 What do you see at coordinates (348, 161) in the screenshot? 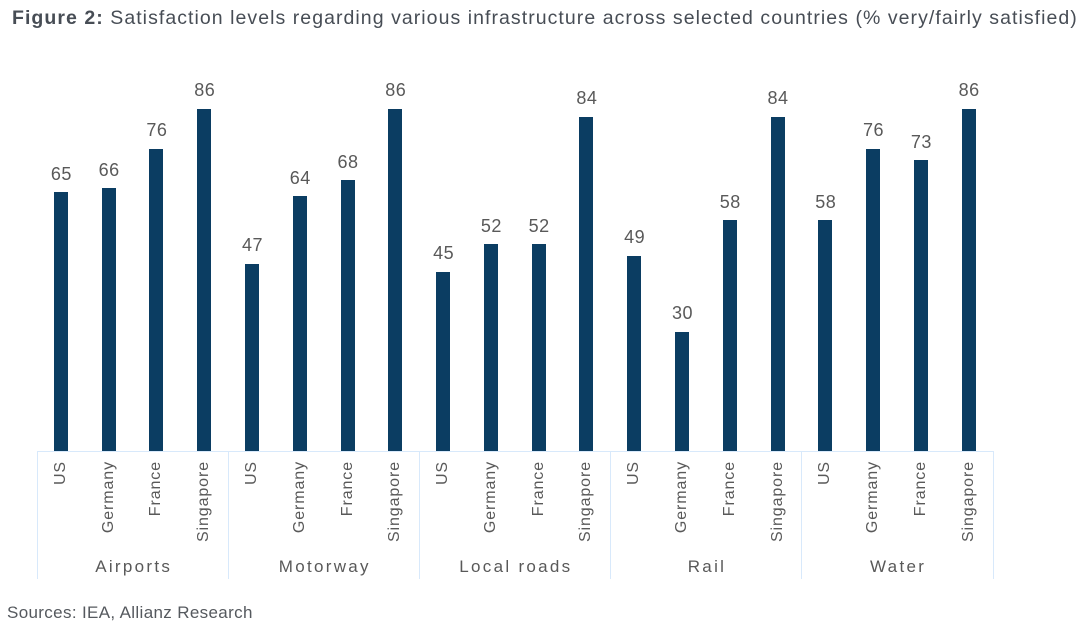
I see `bar-value-label: 68` at bounding box center [348, 161].